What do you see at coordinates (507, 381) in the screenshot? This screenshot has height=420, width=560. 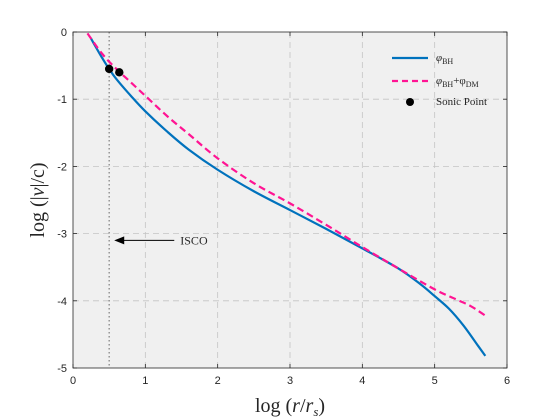 I see `x-tick-label: 6` at bounding box center [507, 381].